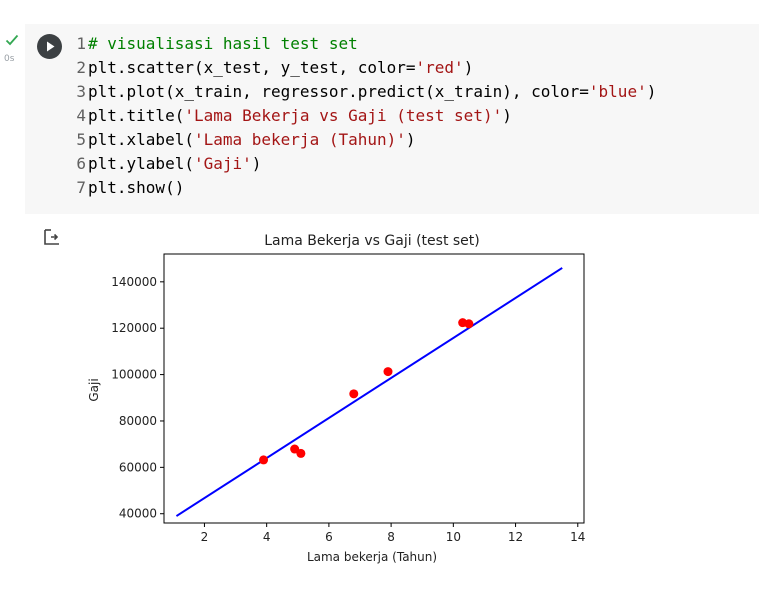  Describe the element at coordinates (134, 282) in the screenshot. I see `y-tick-label: 140000` at that location.